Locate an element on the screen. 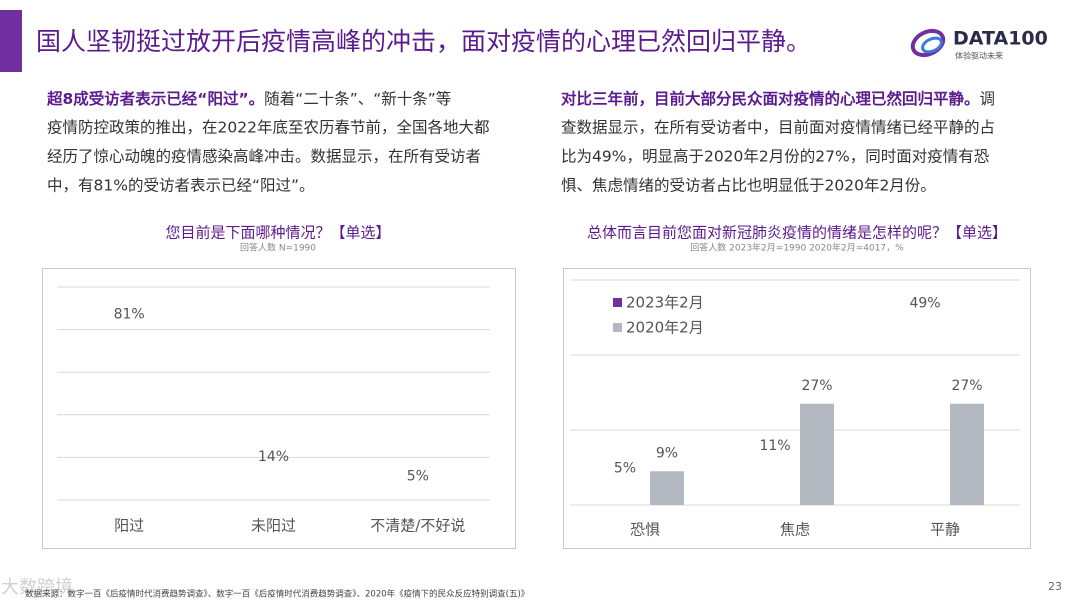 The image size is (1080, 608). x-tick-label: 不清楚/不好说 is located at coordinates (417, 526).